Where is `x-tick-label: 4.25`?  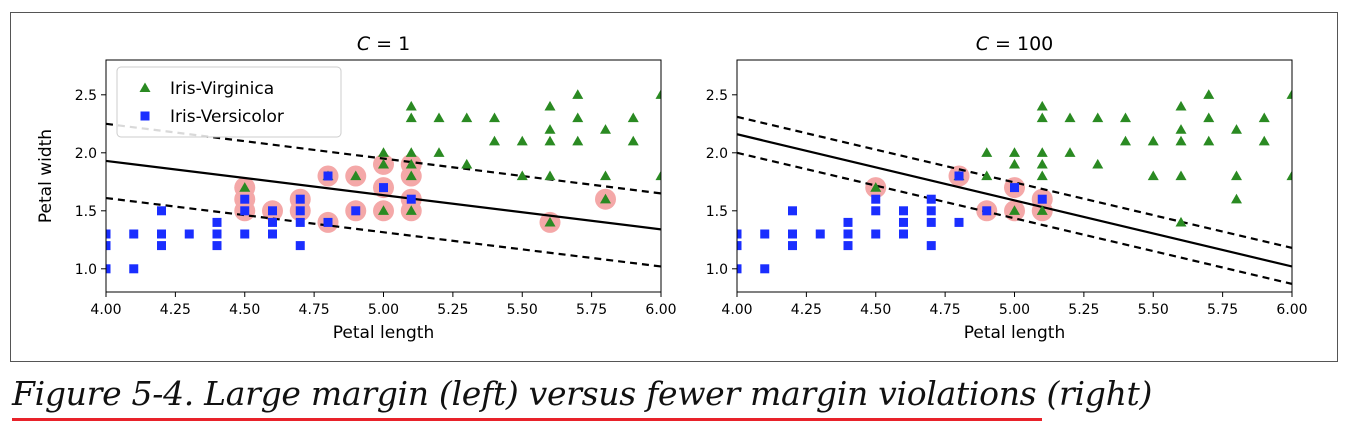
x-tick-label: 4.25 is located at coordinates (175, 310).